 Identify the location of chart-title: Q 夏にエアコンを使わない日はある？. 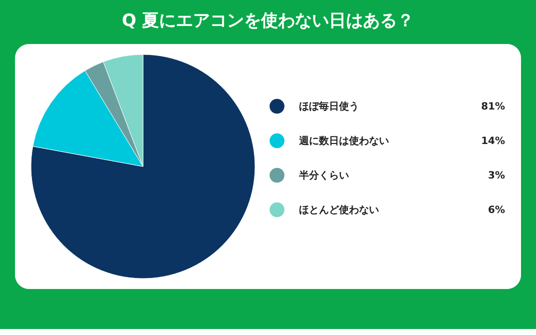
(268, 21).